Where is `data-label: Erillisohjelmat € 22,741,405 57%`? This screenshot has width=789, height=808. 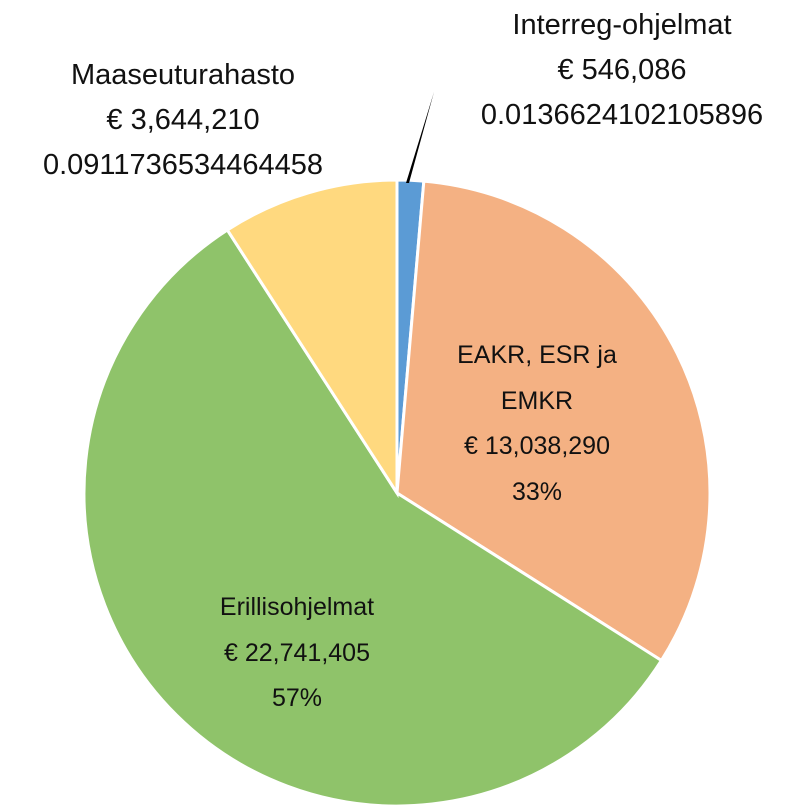 data-label: Erillisohjelmat € 22,741,405 57% is located at coordinates (297, 653).